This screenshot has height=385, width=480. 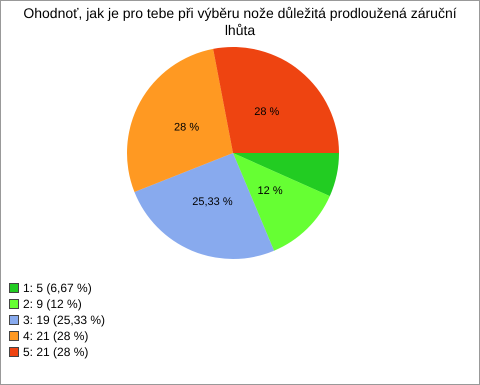 What do you see at coordinates (52, 304) in the screenshot?
I see `legend-label: 2: 9 (12 %)` at bounding box center [52, 304].